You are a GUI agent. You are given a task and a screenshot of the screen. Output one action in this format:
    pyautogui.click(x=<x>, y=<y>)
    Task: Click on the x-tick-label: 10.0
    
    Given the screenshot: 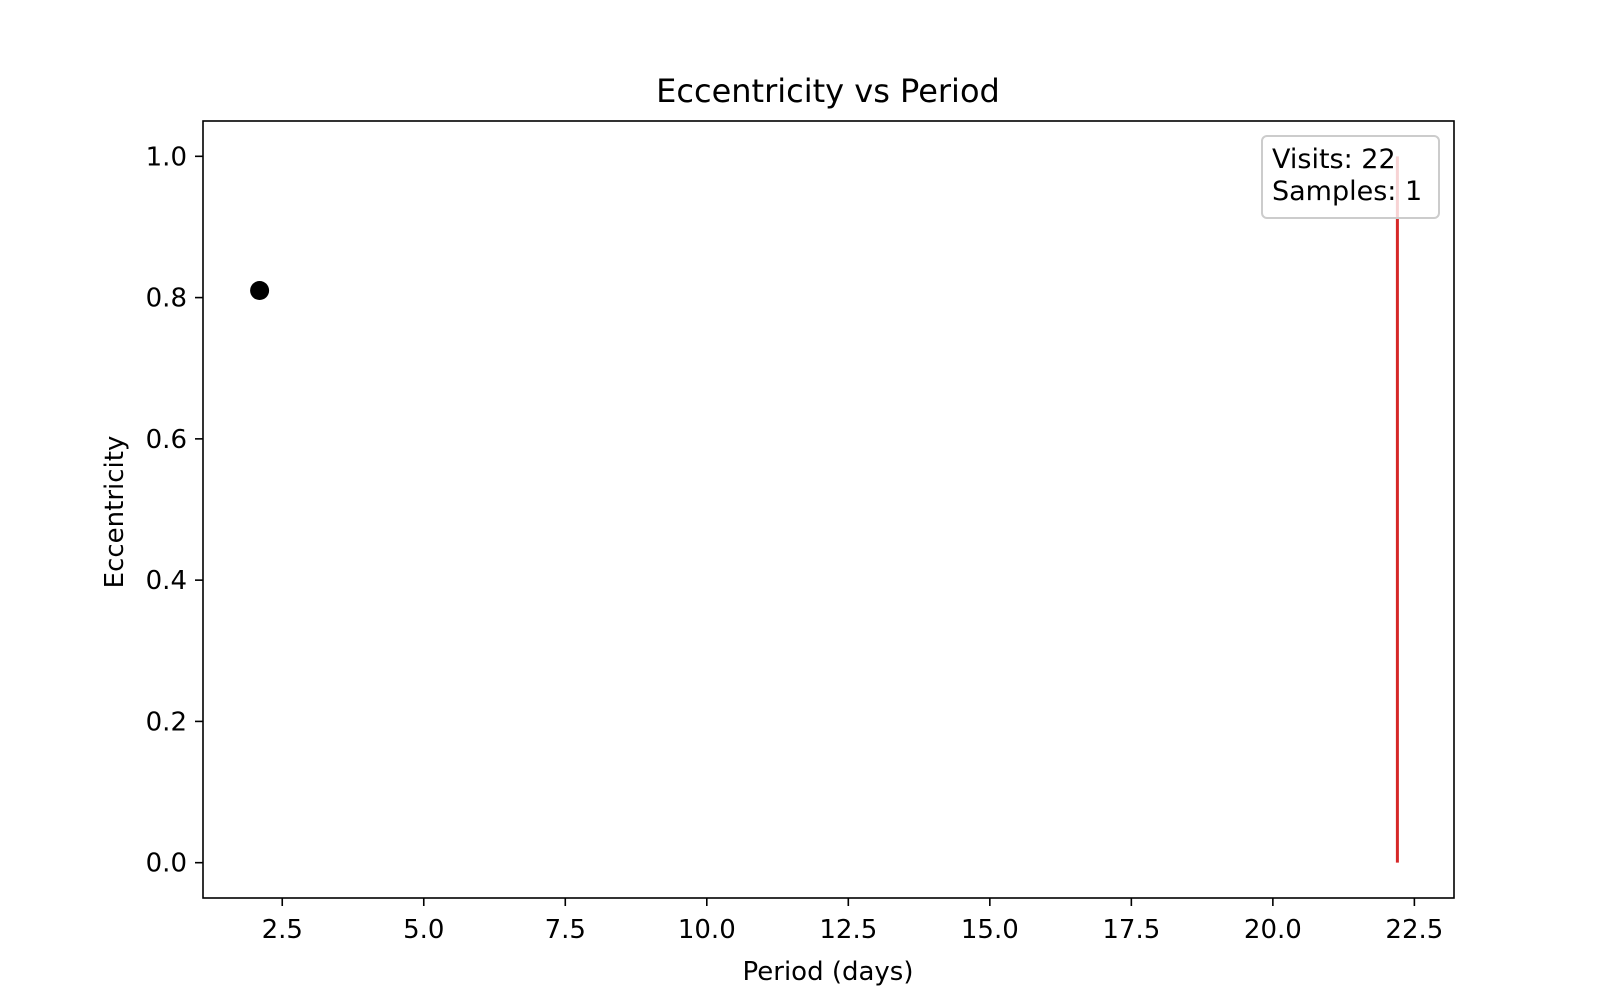 What is the action you would take?
    pyautogui.click(x=707, y=930)
    